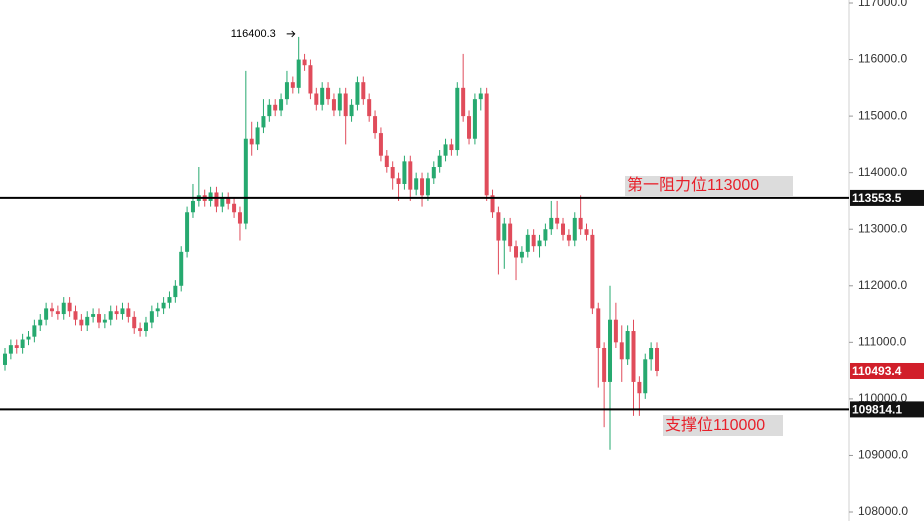 This screenshot has height=521, width=924. I want to click on y-tick-label: 112000.0, so click(882, 285).